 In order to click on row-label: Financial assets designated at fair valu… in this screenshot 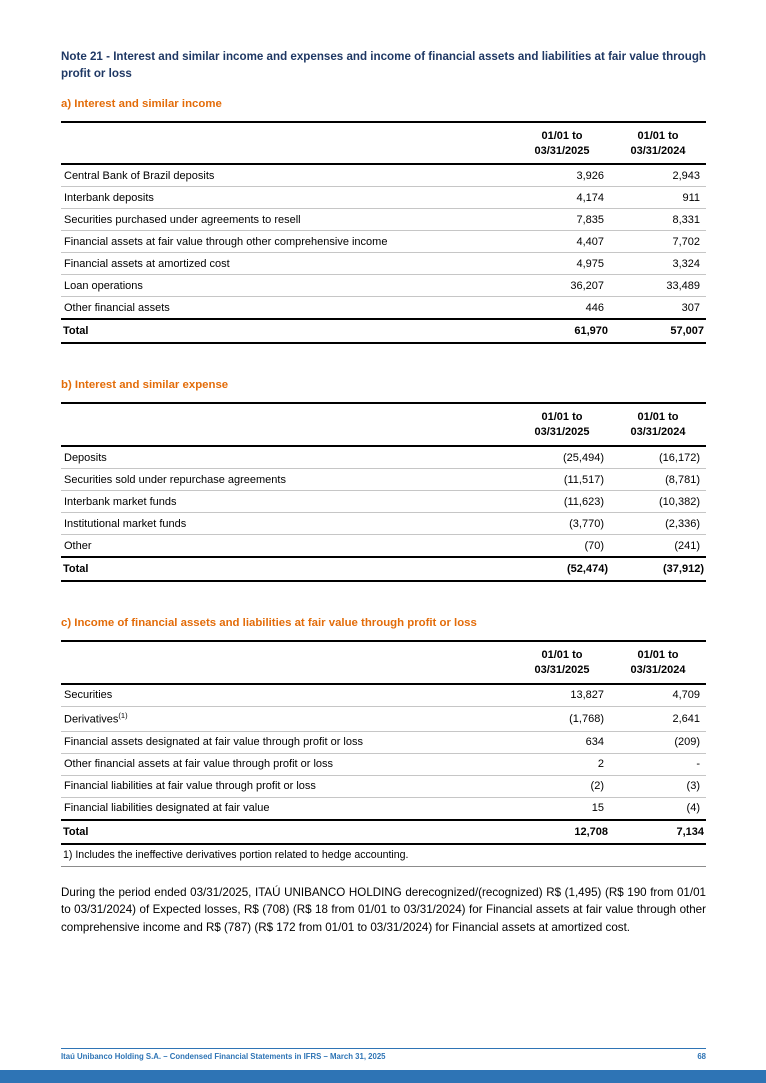, I will do `click(213, 742)`.